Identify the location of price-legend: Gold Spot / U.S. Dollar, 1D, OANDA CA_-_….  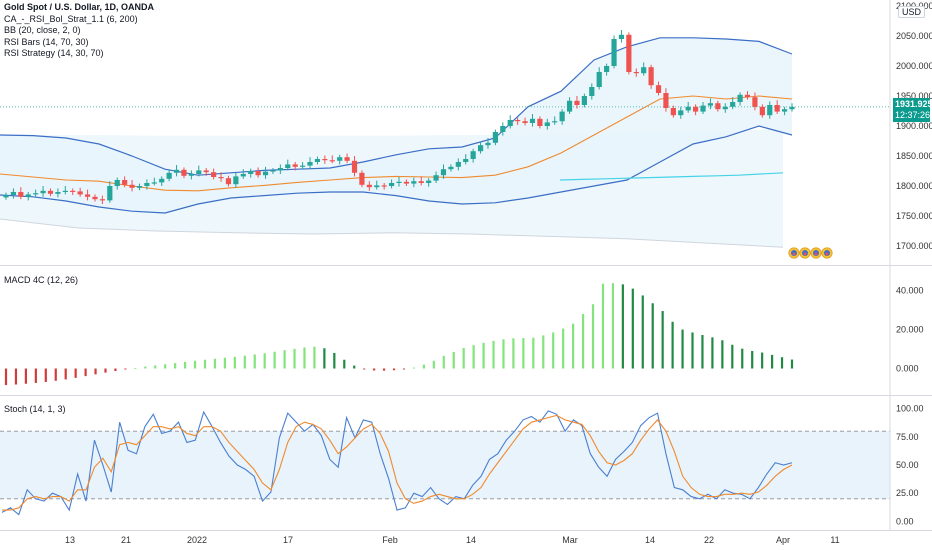
(79, 31).